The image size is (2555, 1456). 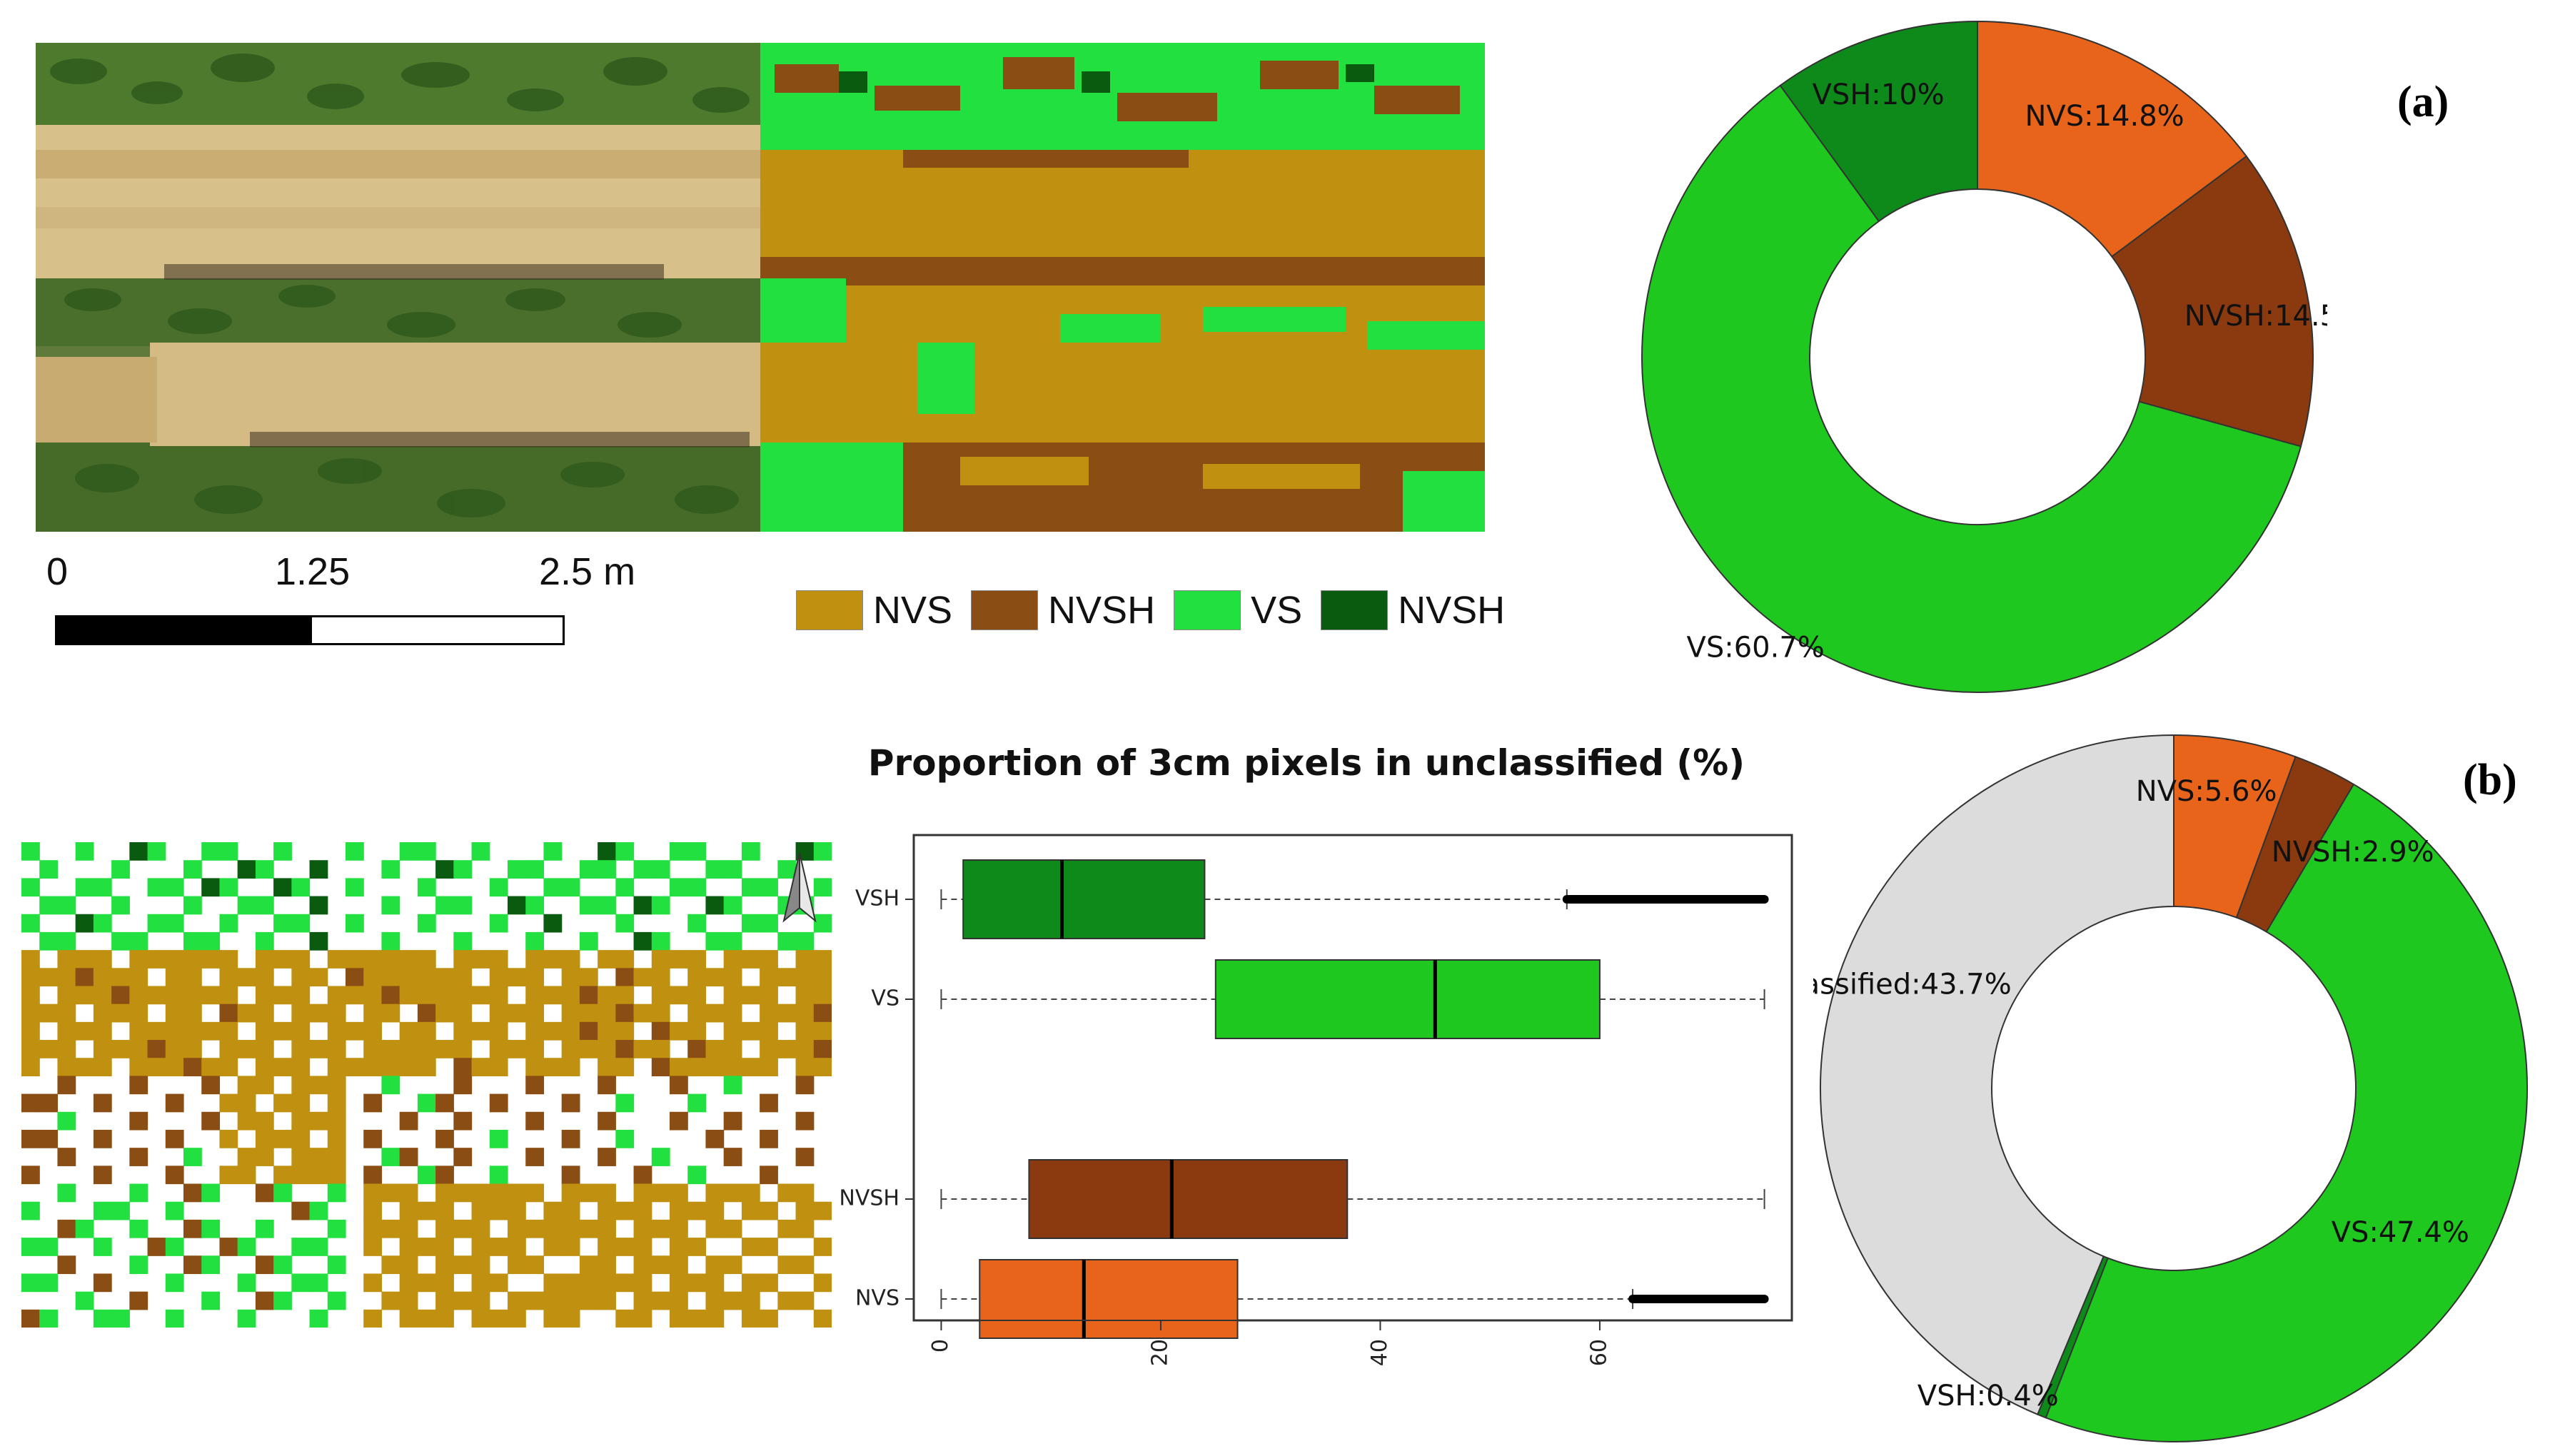 What do you see at coordinates (1988, 1396) in the screenshot?
I see `donut-label-vsh: VSH:0.4%` at bounding box center [1988, 1396].